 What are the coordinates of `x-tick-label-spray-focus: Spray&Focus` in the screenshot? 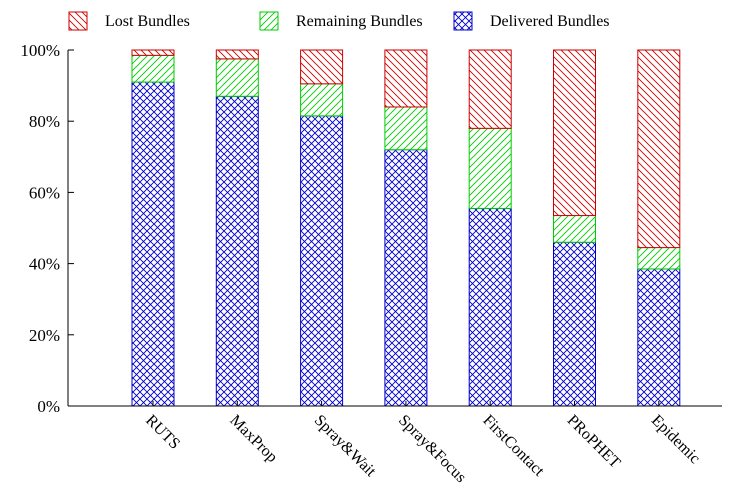 It's located at (432, 449).